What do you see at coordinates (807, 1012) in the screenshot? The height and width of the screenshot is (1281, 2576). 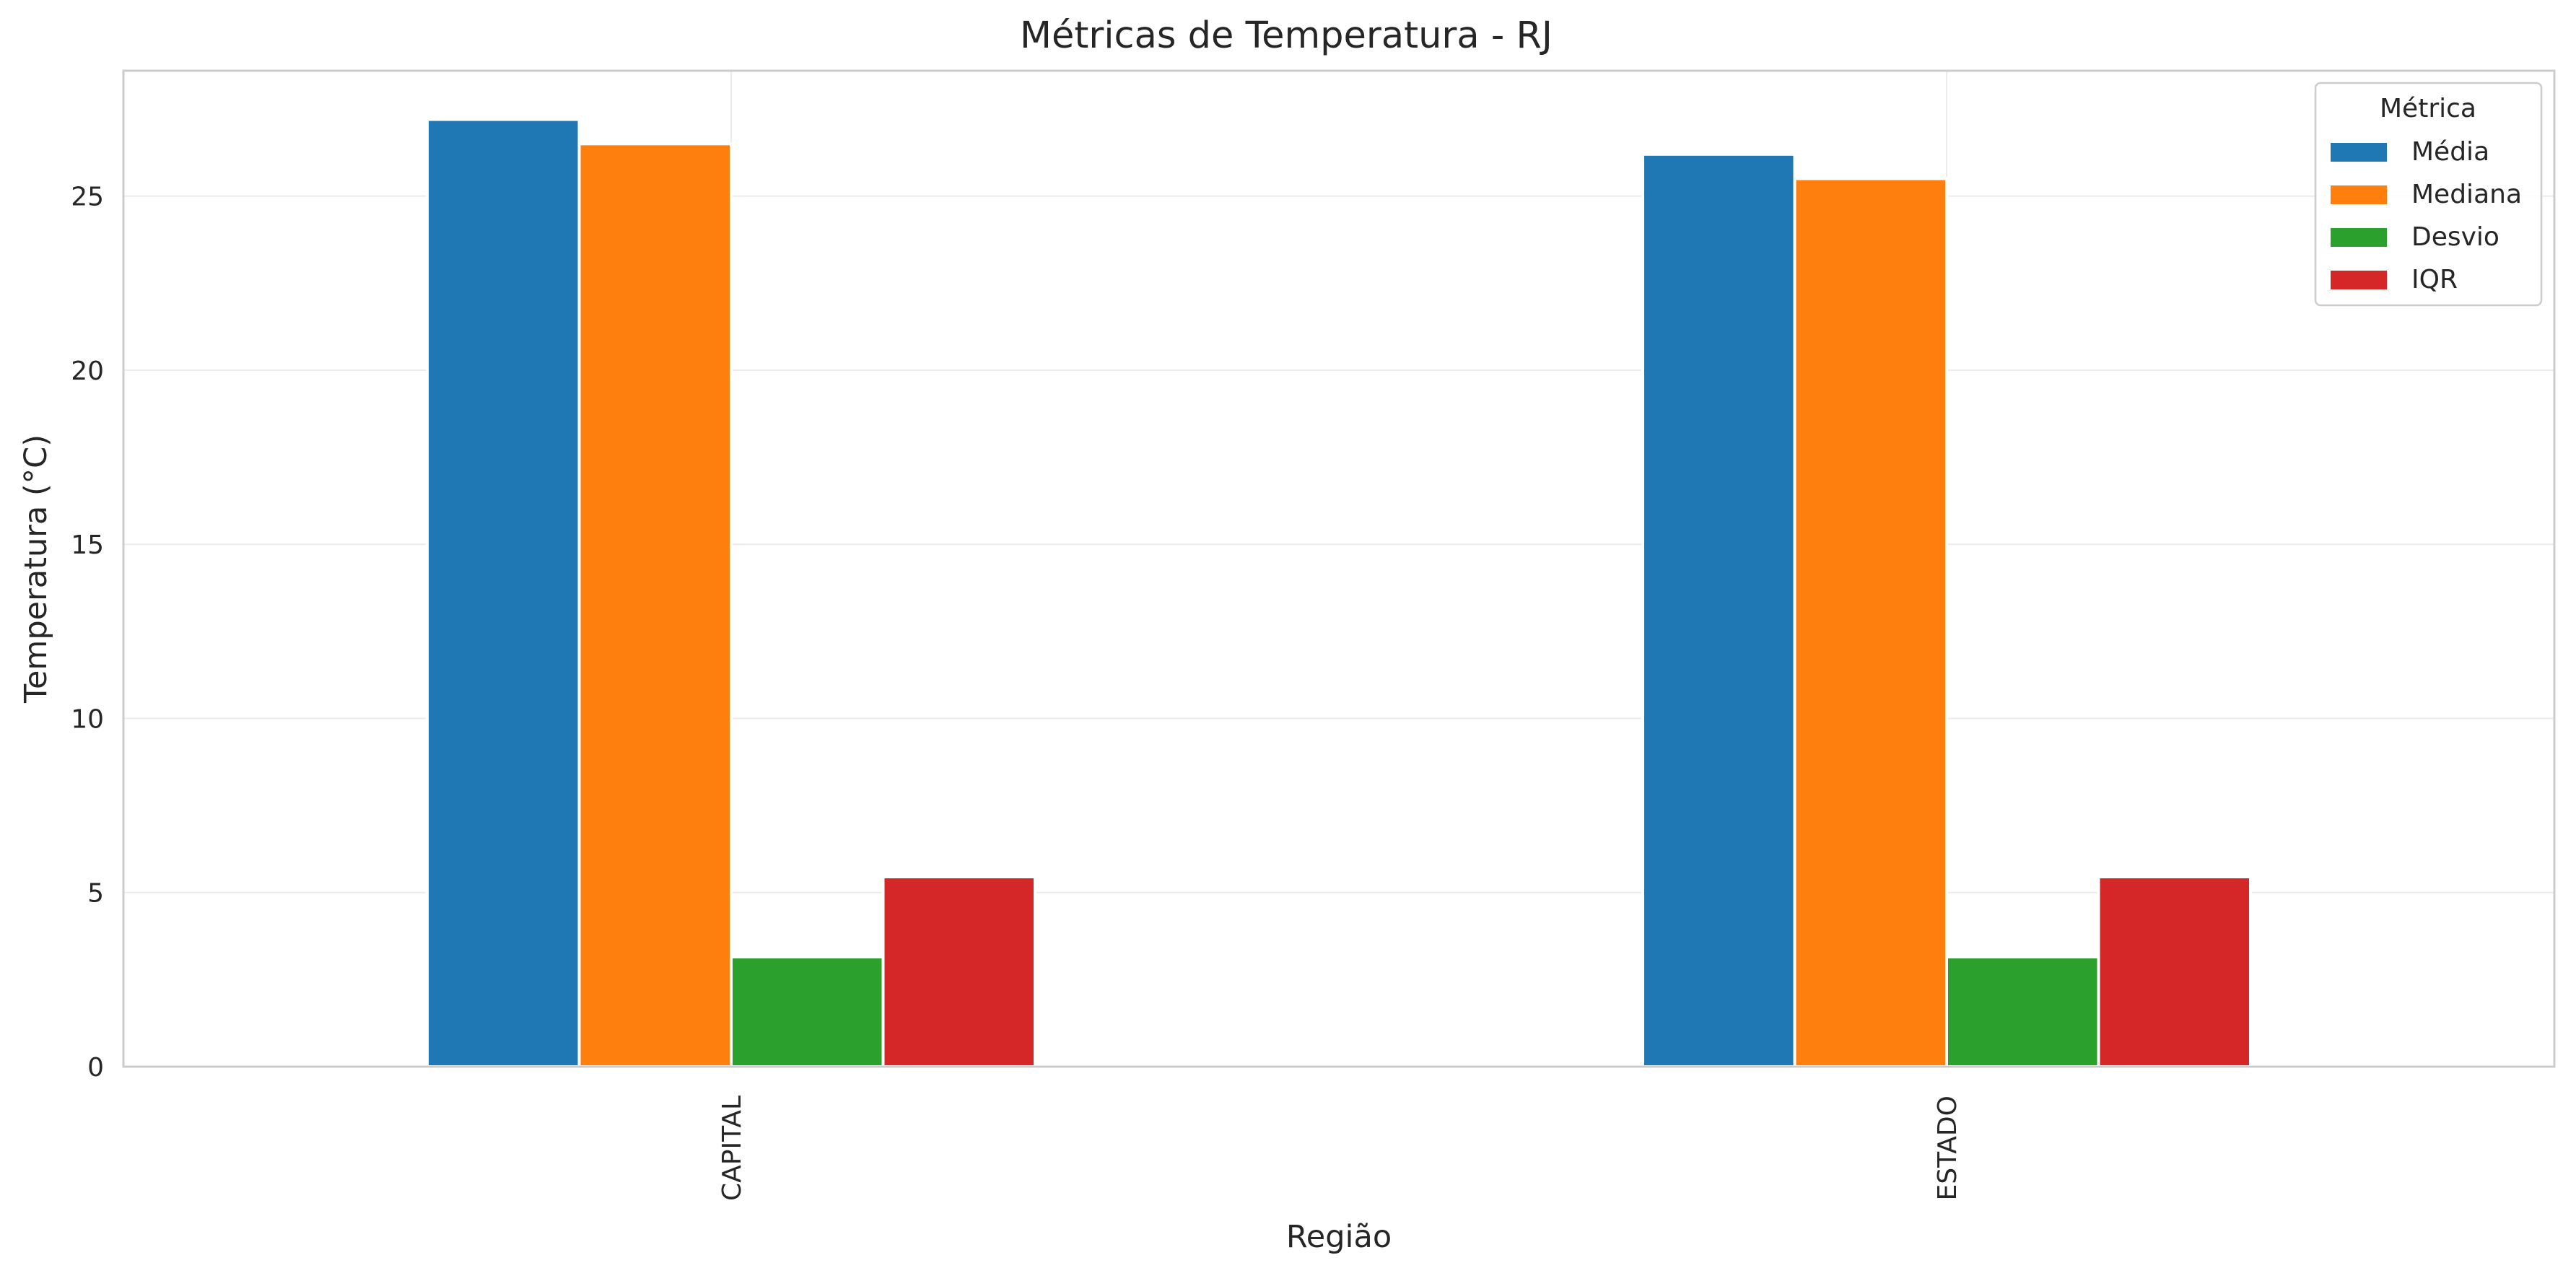 I see `bar-desvio-capital` at bounding box center [807, 1012].